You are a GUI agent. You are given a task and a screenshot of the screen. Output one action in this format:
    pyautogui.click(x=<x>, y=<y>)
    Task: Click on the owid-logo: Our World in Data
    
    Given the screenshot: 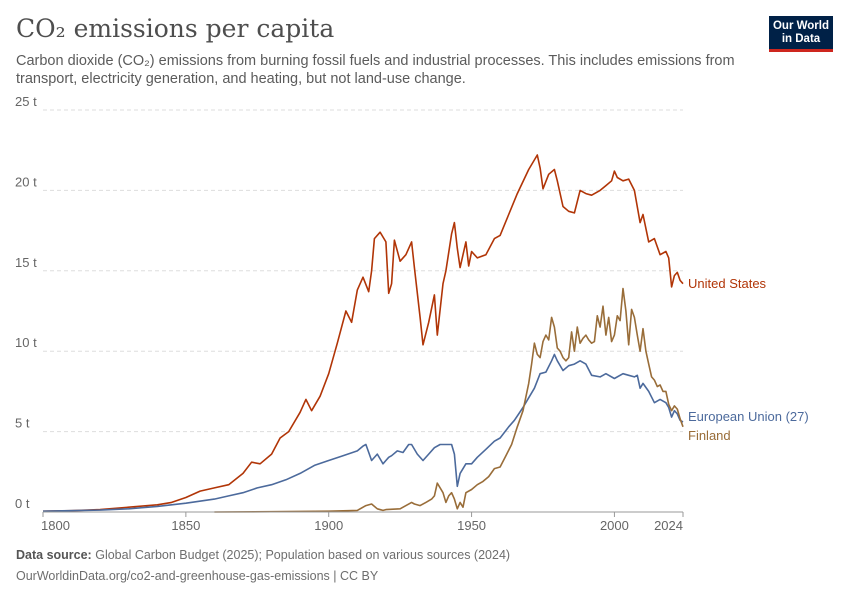 What is the action you would take?
    pyautogui.click(x=801, y=34)
    